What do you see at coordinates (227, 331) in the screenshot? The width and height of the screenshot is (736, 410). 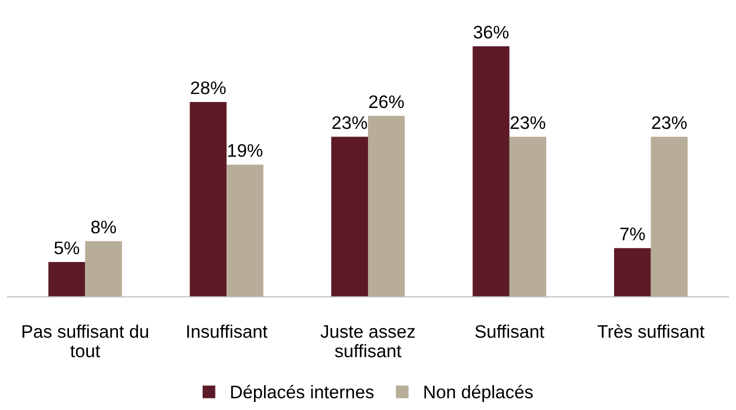 I see `x-tick-label: Insuffisant` at bounding box center [227, 331].